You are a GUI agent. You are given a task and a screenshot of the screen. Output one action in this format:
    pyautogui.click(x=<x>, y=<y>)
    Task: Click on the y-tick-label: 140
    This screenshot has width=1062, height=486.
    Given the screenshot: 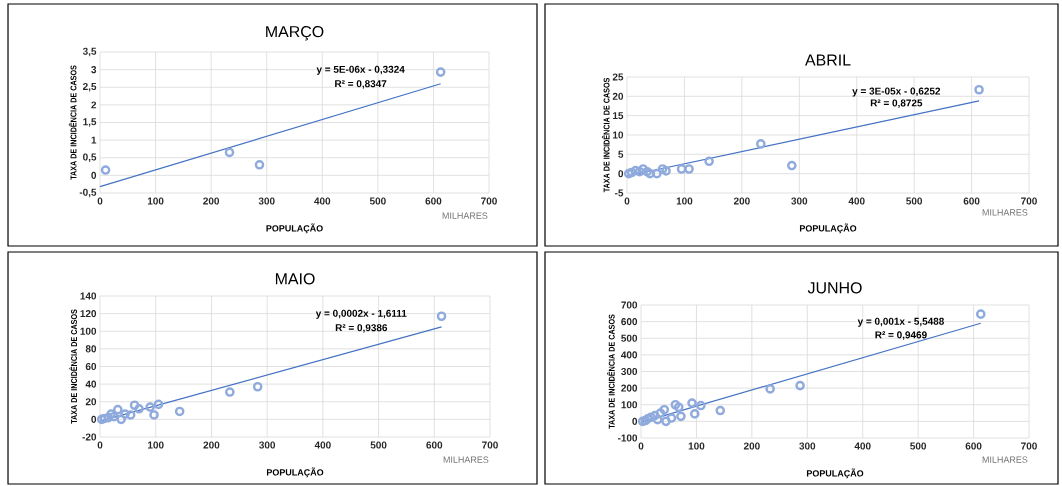 What is the action you would take?
    pyautogui.click(x=88, y=296)
    